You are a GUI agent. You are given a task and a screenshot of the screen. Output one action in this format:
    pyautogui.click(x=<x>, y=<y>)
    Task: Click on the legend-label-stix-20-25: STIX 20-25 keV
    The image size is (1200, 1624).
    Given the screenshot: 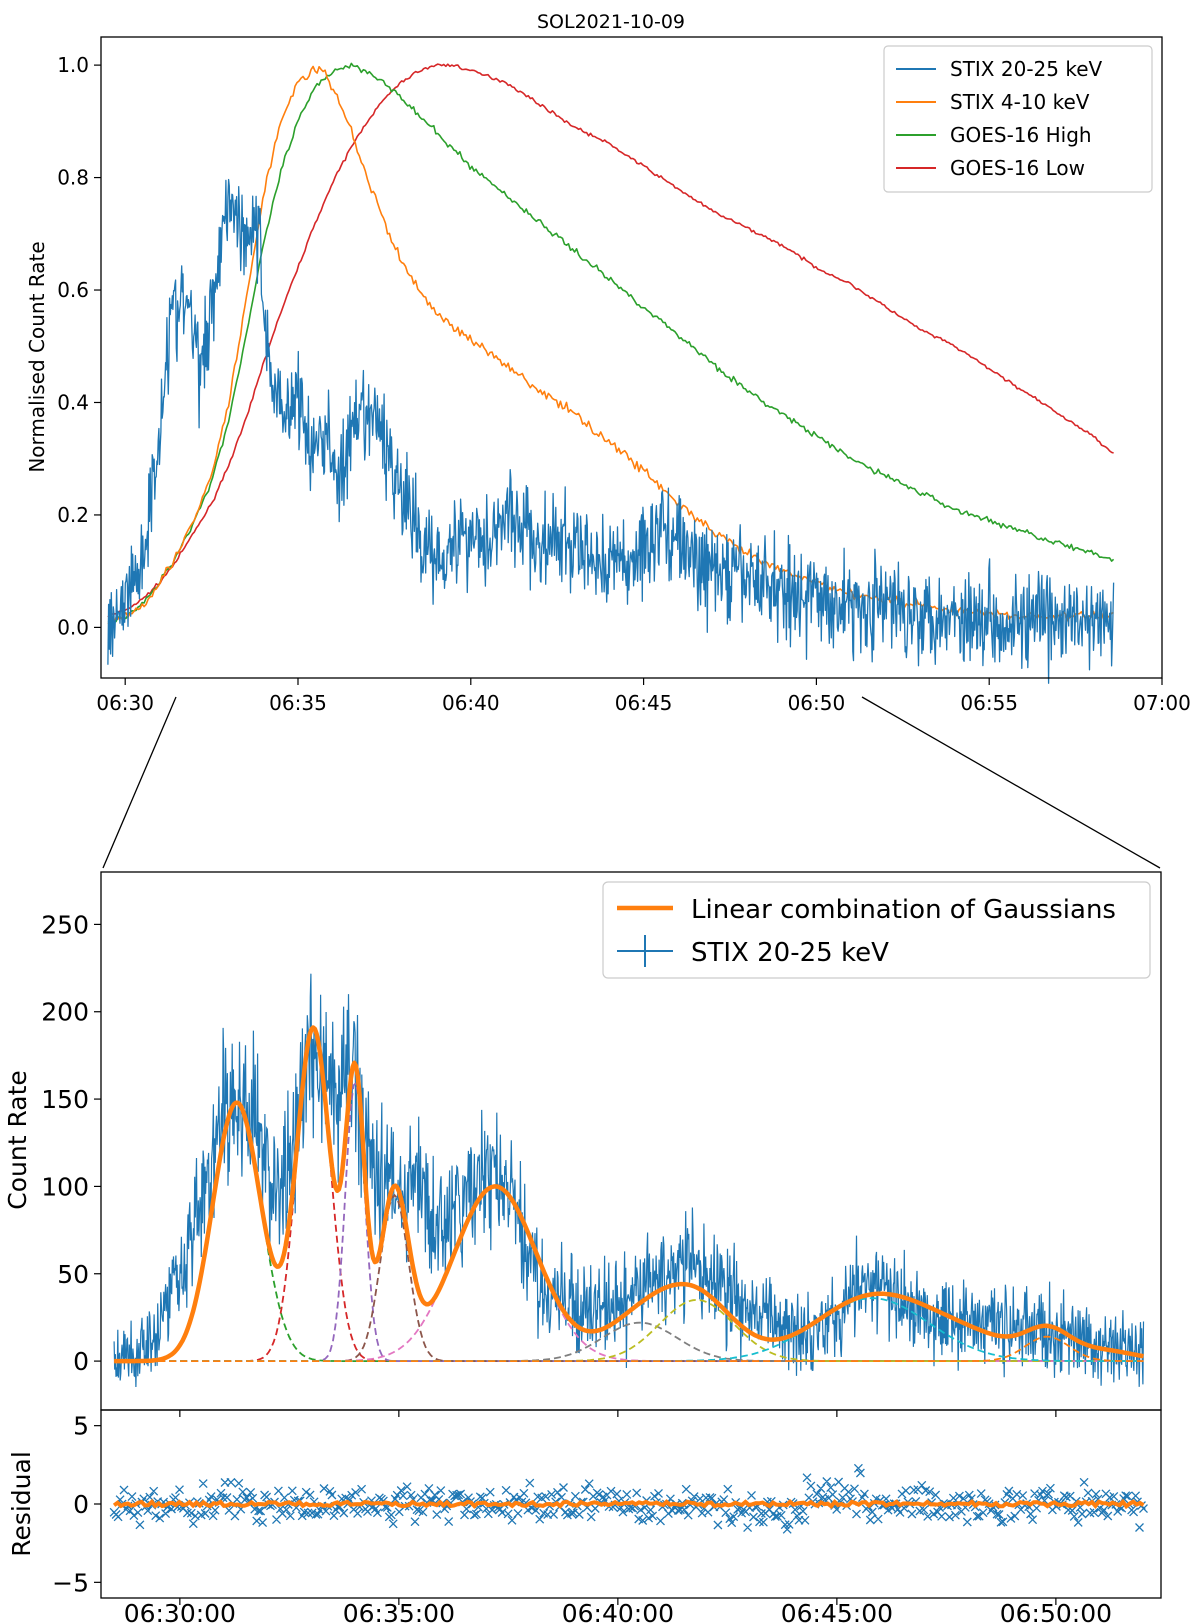 What is the action you would take?
    pyautogui.click(x=1026, y=69)
    